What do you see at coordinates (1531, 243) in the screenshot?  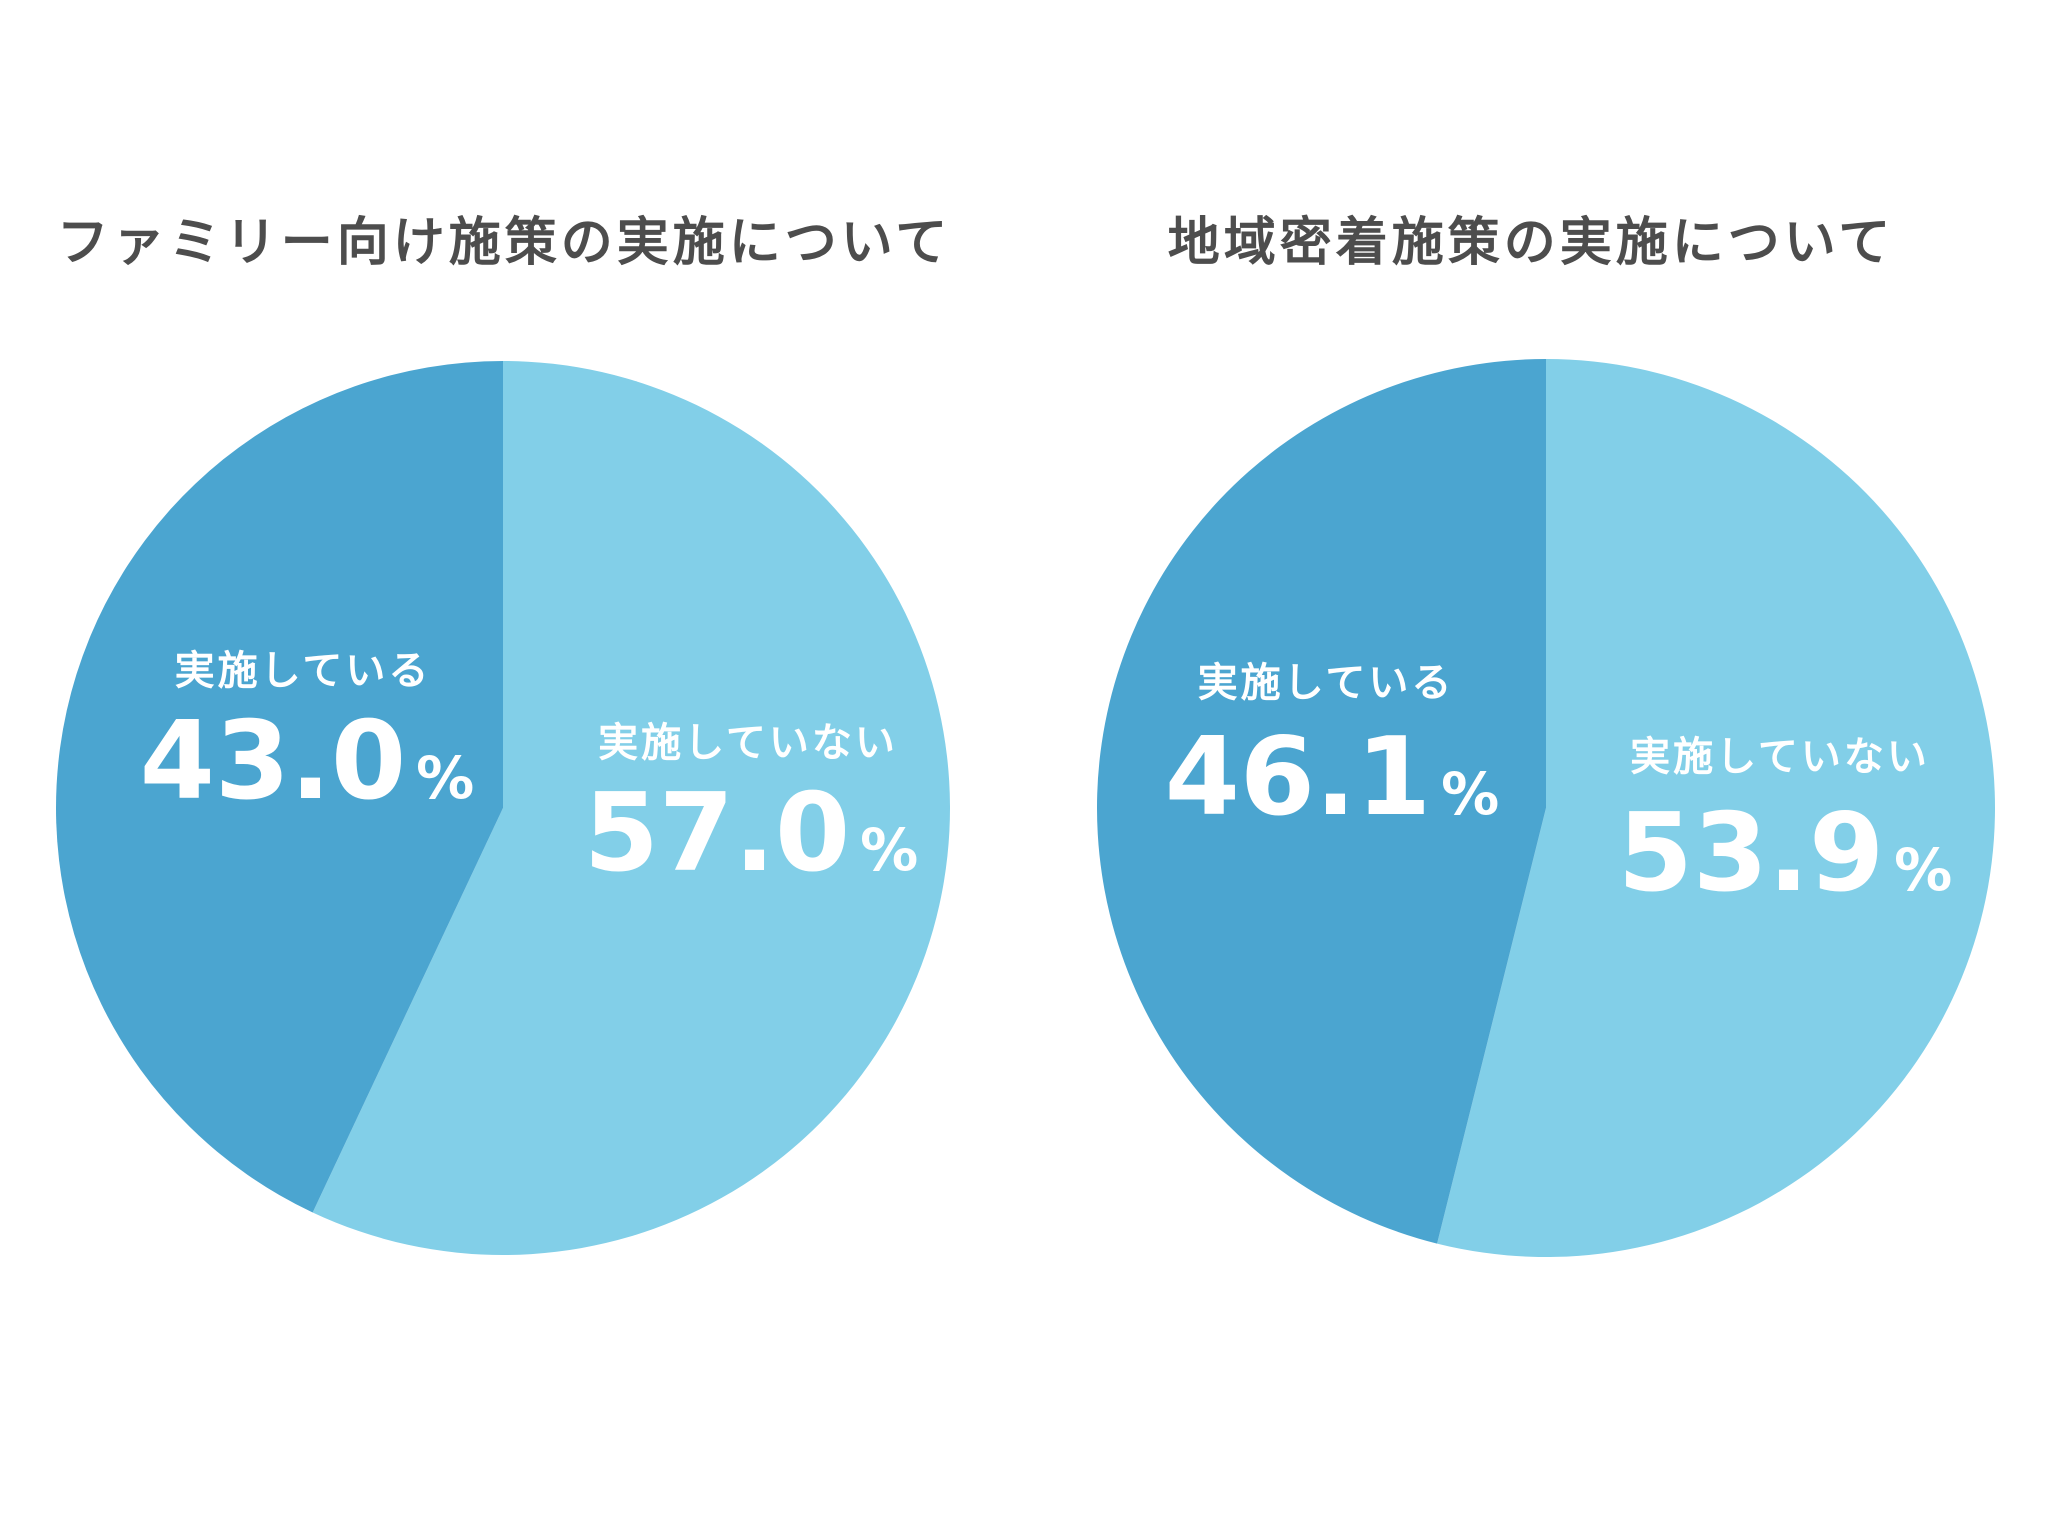 I see `chart-title: 地域密着施策の実施について` at bounding box center [1531, 243].